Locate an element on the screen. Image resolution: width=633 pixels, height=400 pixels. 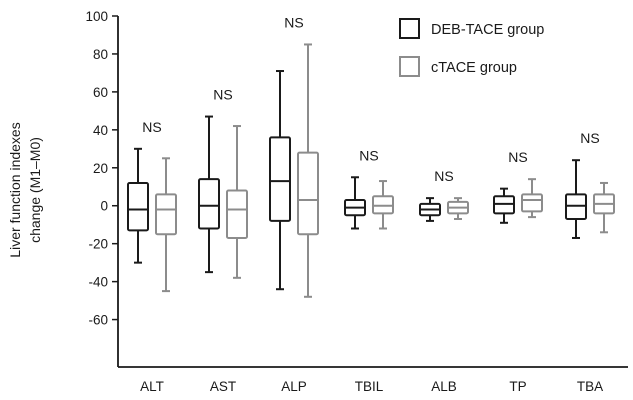
box-tba-ctace is located at coordinates (604, 207).